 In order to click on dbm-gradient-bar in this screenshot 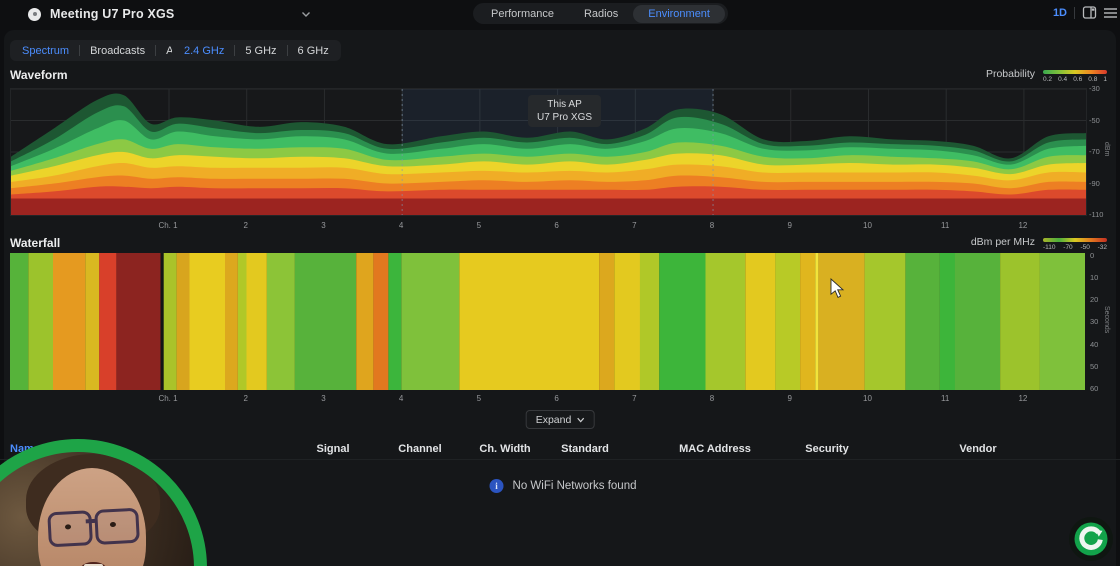, I will do `click(1075, 240)`.